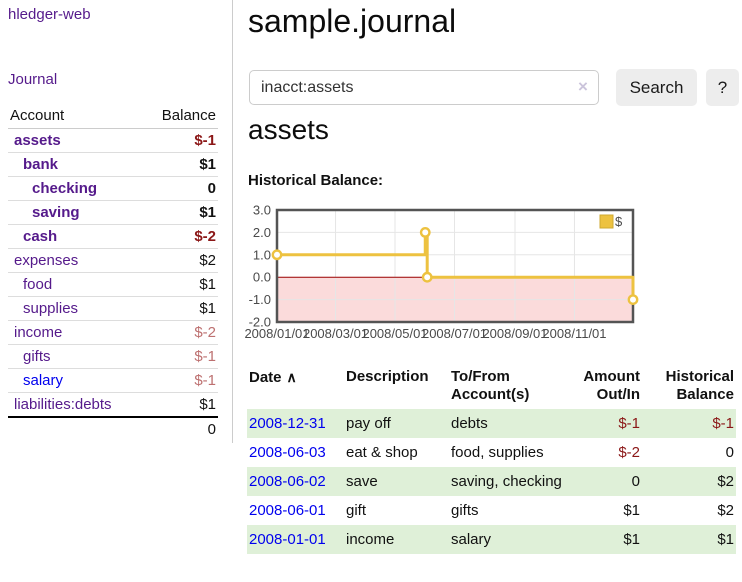 The image size is (742, 582). I want to click on transaction-description: gift, so click(356, 510).